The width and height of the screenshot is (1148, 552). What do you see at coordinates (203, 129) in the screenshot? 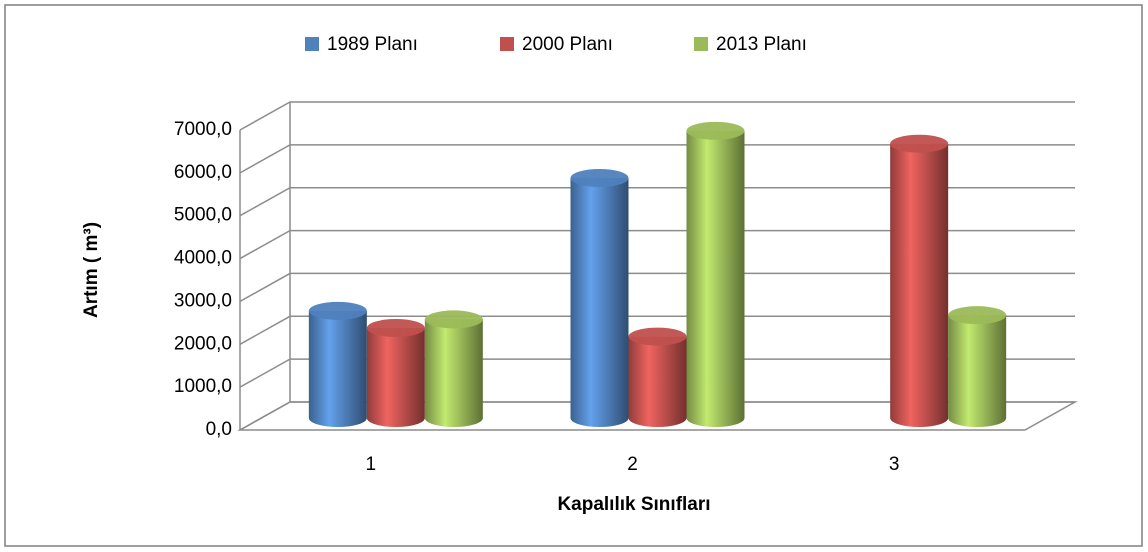
I see `y-tick-label: 7000,0` at bounding box center [203, 129].